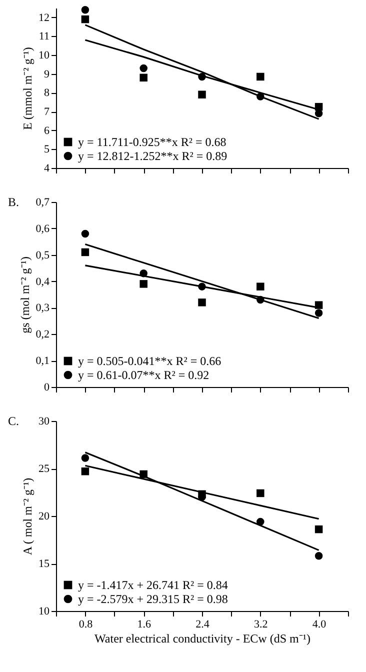 The height and width of the screenshot is (672, 366). I want to click on x-axis-title: Water electrical conductivity - ECw (dS m⁻¹), so click(202, 639).